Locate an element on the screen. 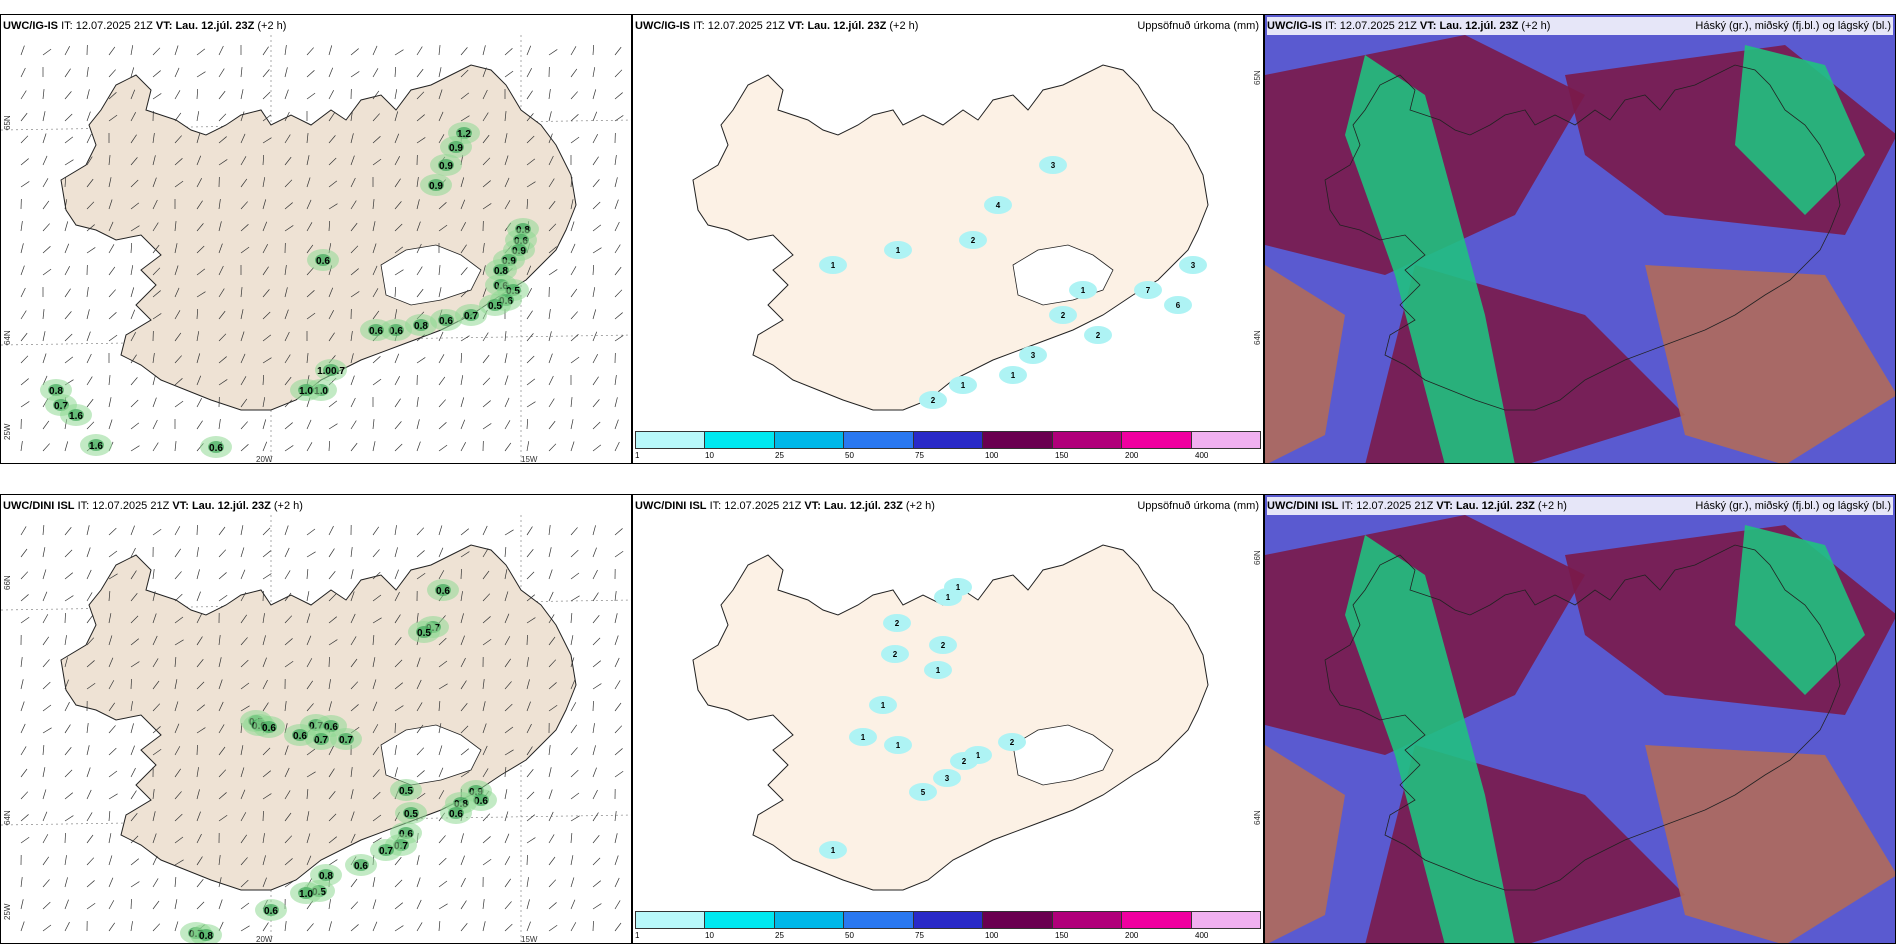 This screenshot has height=950, width=1900. accumulation-label: 2 is located at coordinates (964, 761).